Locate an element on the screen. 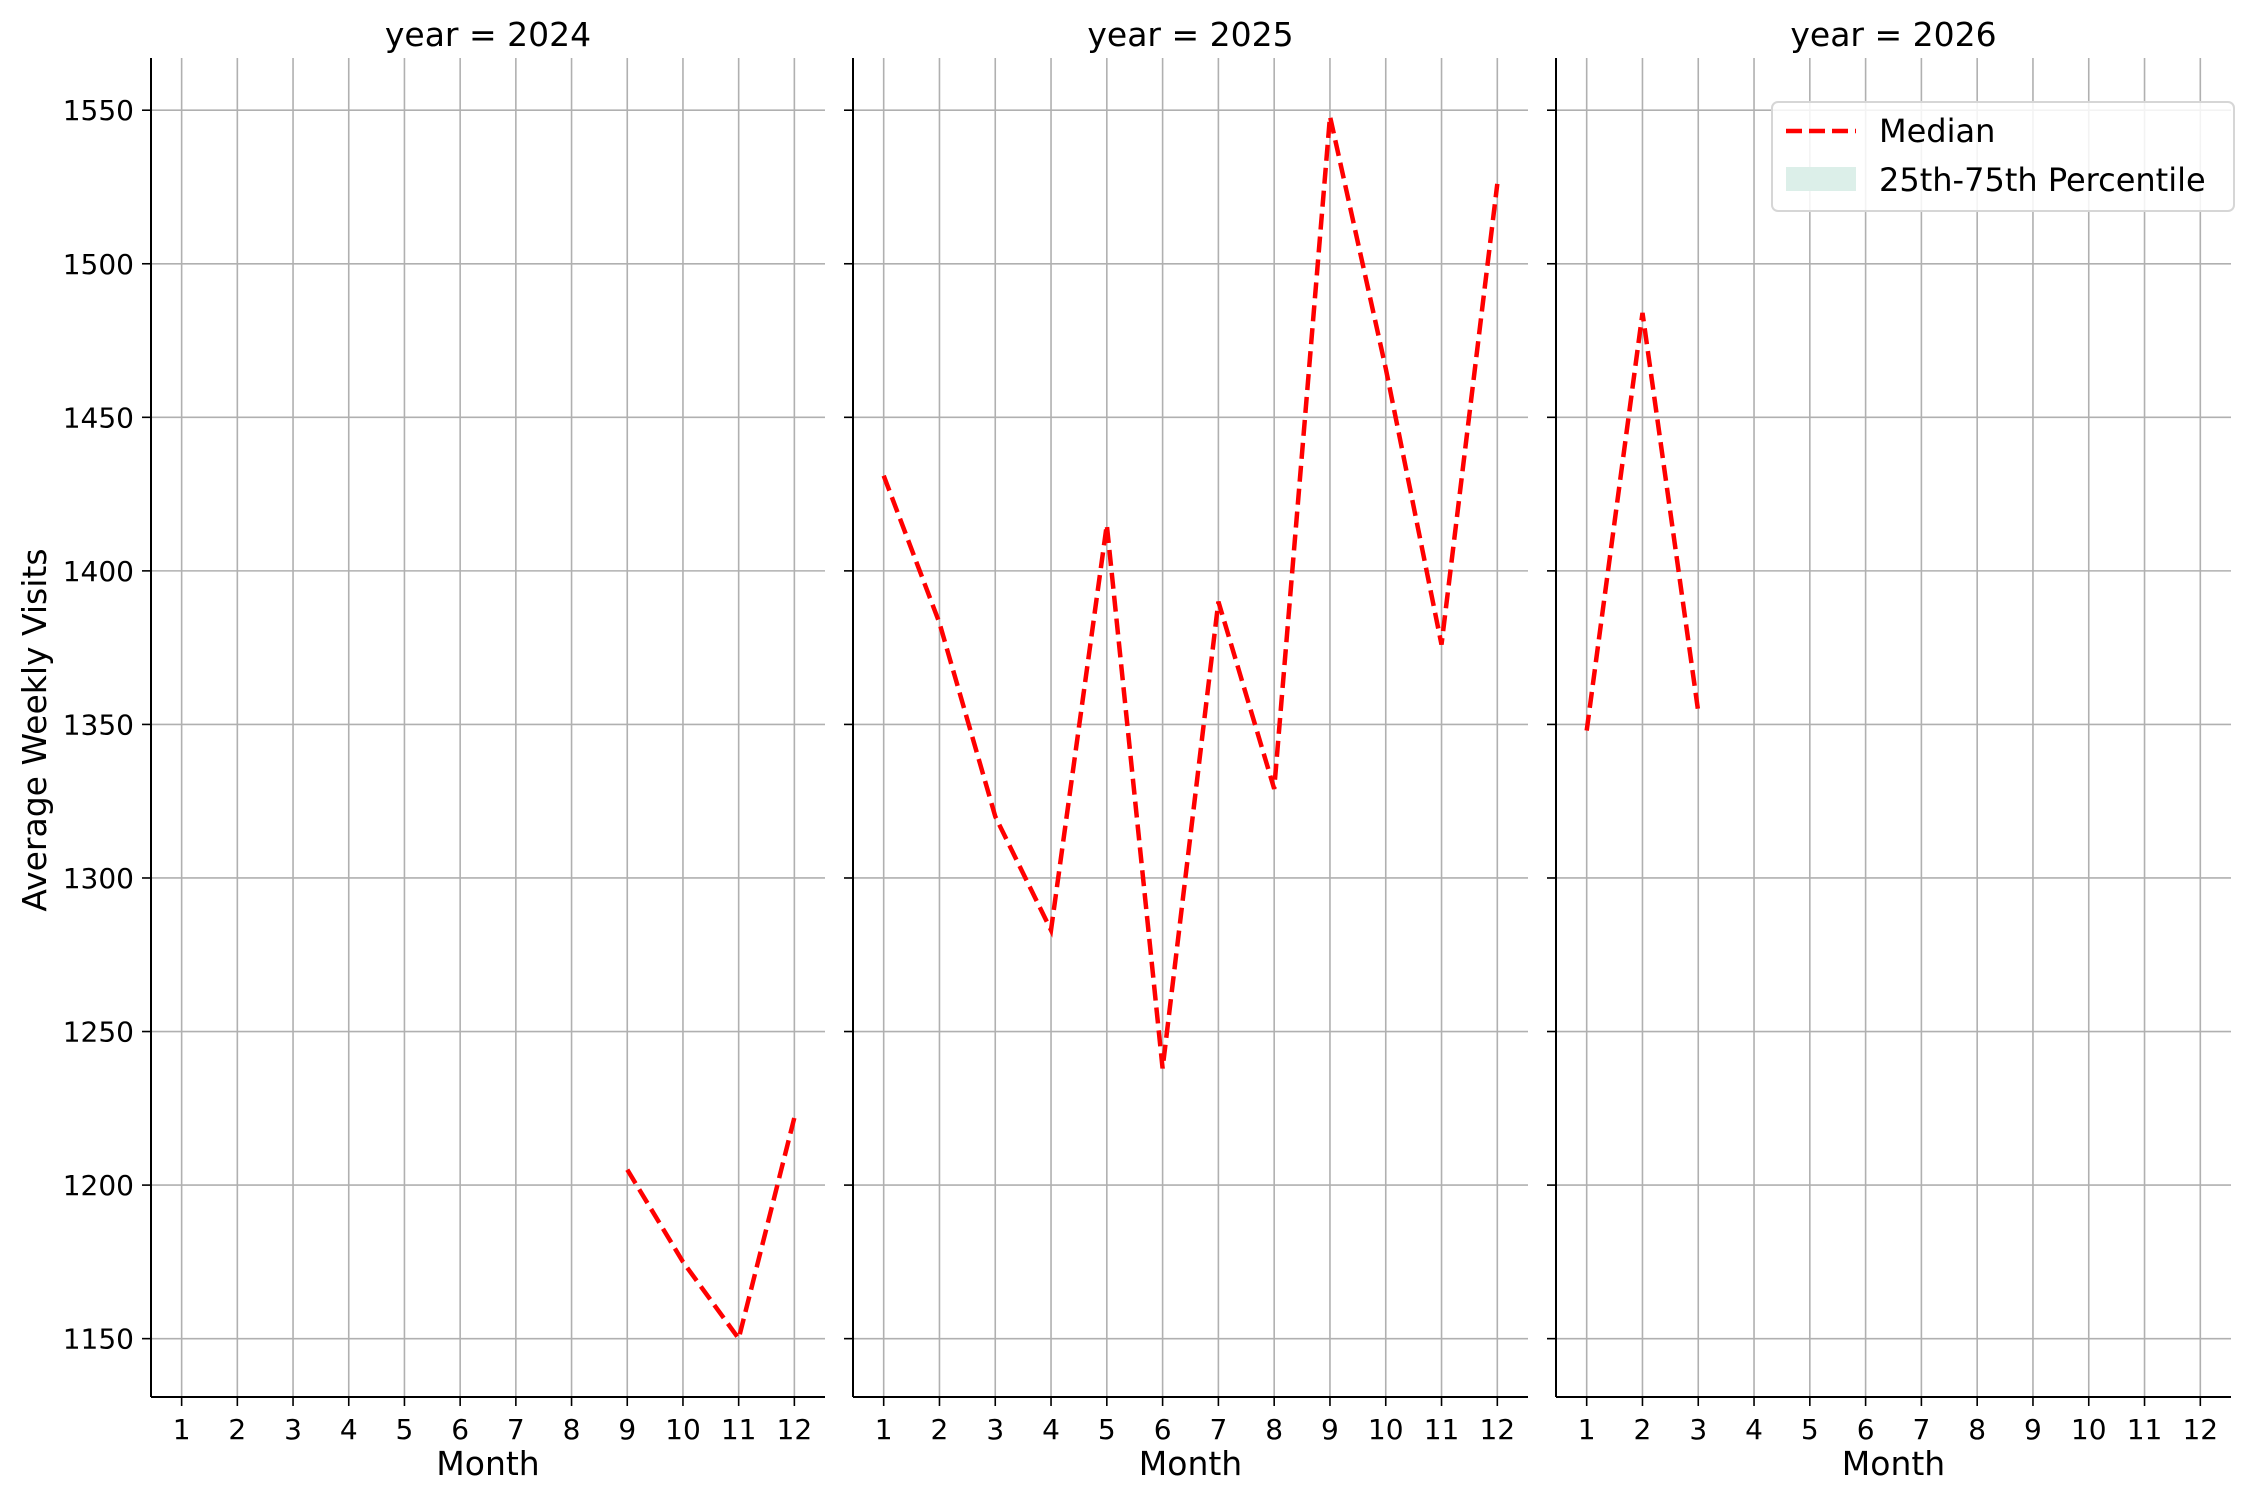 This screenshot has height=1500, width=2250. facet-title: year = 2025 is located at coordinates (1190, 34).